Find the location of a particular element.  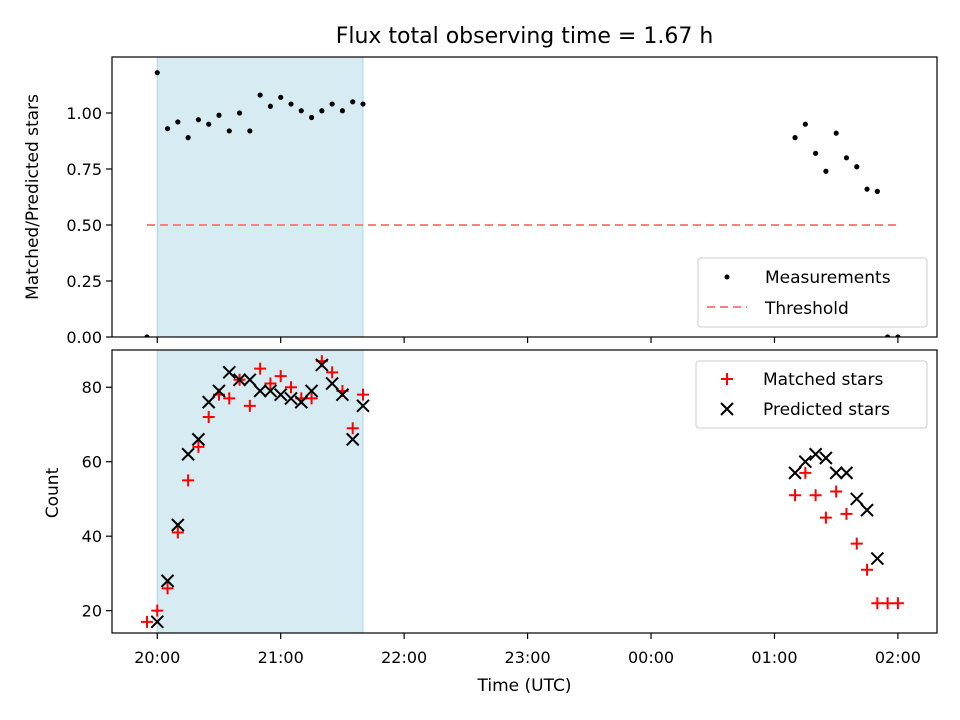

legend-matched-marker is located at coordinates (727, 379).